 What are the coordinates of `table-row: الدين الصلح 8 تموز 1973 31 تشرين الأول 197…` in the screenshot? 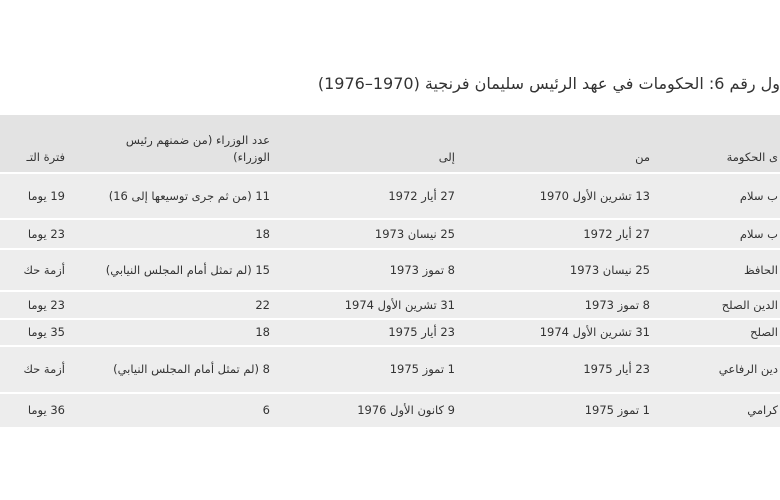 It's located at (390, 304).